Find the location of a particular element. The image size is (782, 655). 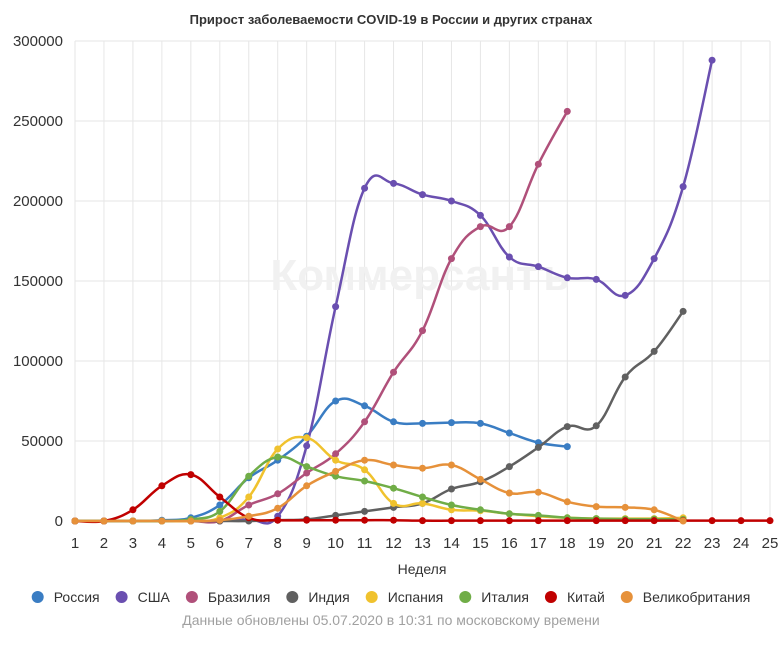

legend-label: Индия is located at coordinates (328, 597).